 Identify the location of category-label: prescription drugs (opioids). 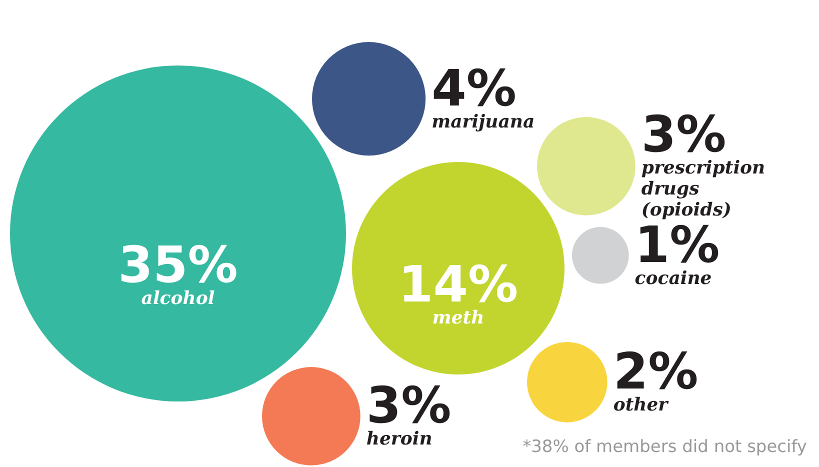
(703, 189).